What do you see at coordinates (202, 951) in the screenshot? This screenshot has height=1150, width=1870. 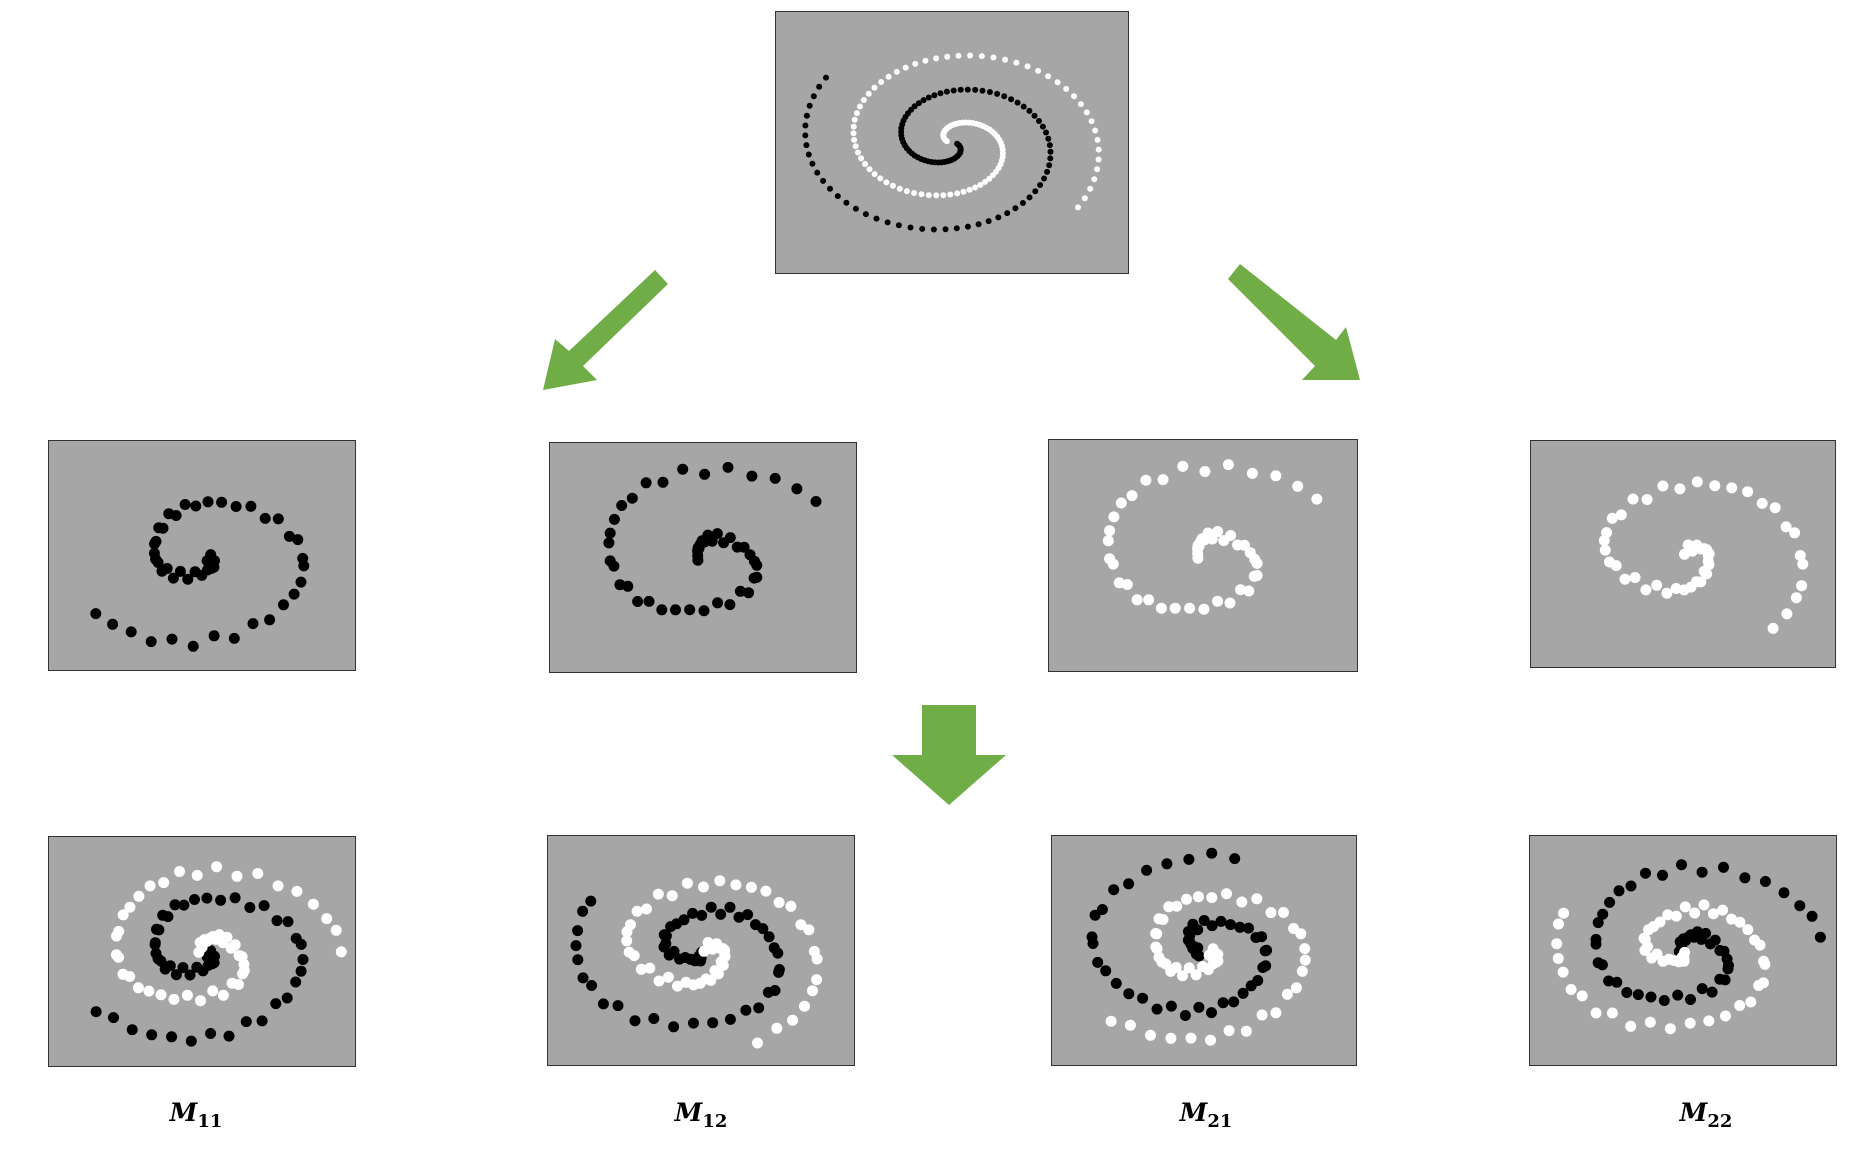 I see `merged-plot-11-svg` at bounding box center [202, 951].